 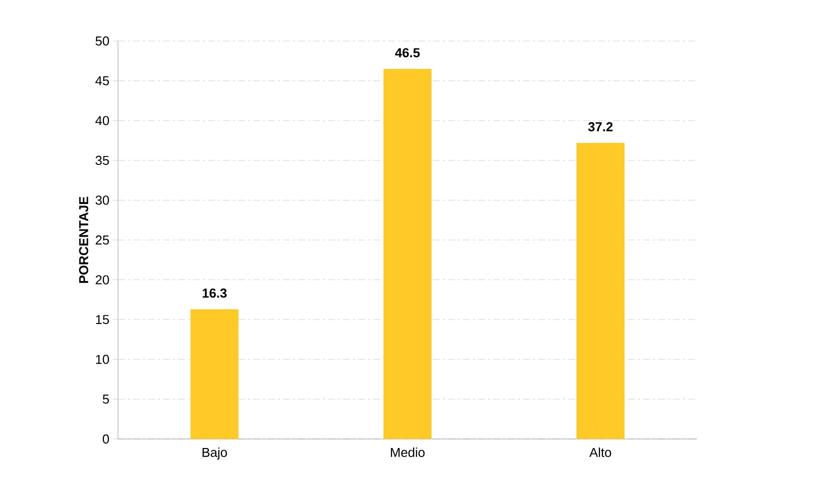 What do you see at coordinates (105, 399) in the screenshot?
I see `y-tick-label: 5` at bounding box center [105, 399].